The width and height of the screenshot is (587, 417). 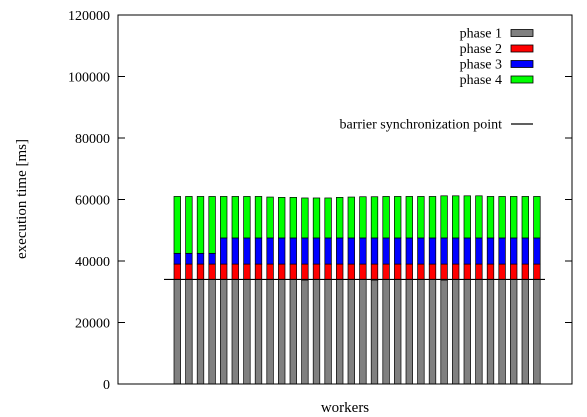 What do you see at coordinates (481, 34) in the screenshot?
I see `legend-label: phase 1` at bounding box center [481, 34].